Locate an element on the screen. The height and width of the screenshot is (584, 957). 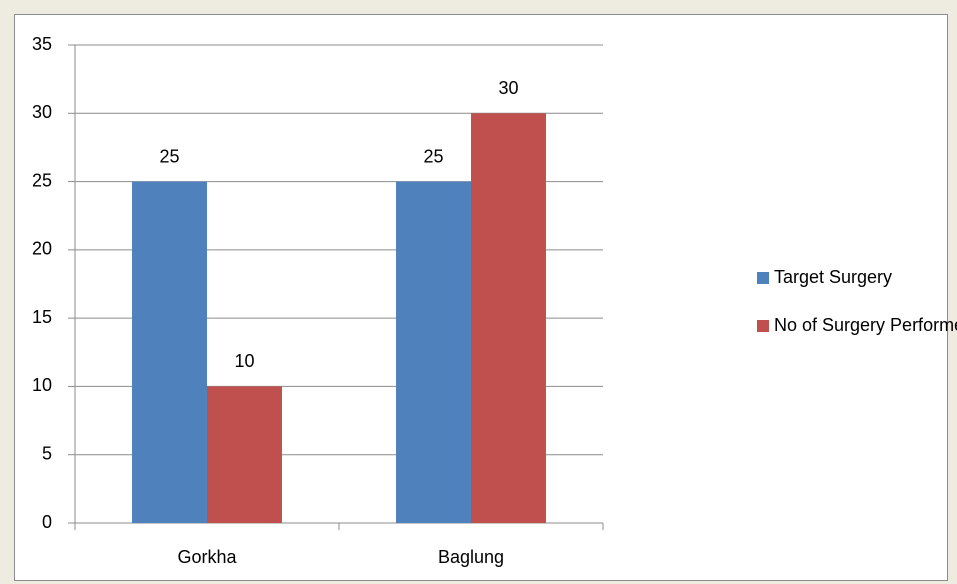
y-tick-label: 35 is located at coordinates (42, 44).